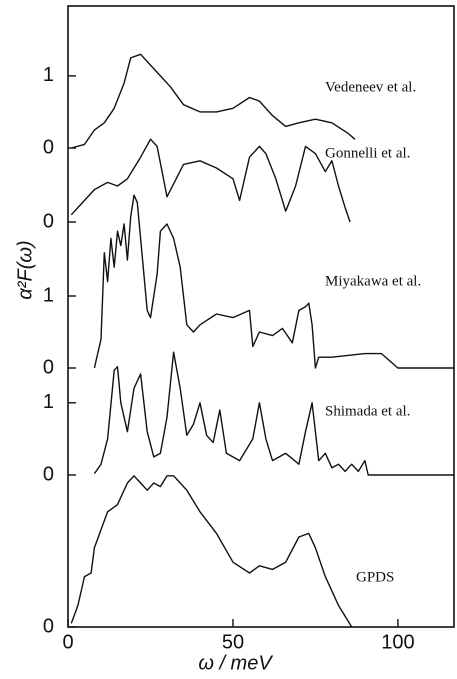 This screenshot has width=457, height=679. I want to click on series-label: Gonnelli et al., so click(367, 153).